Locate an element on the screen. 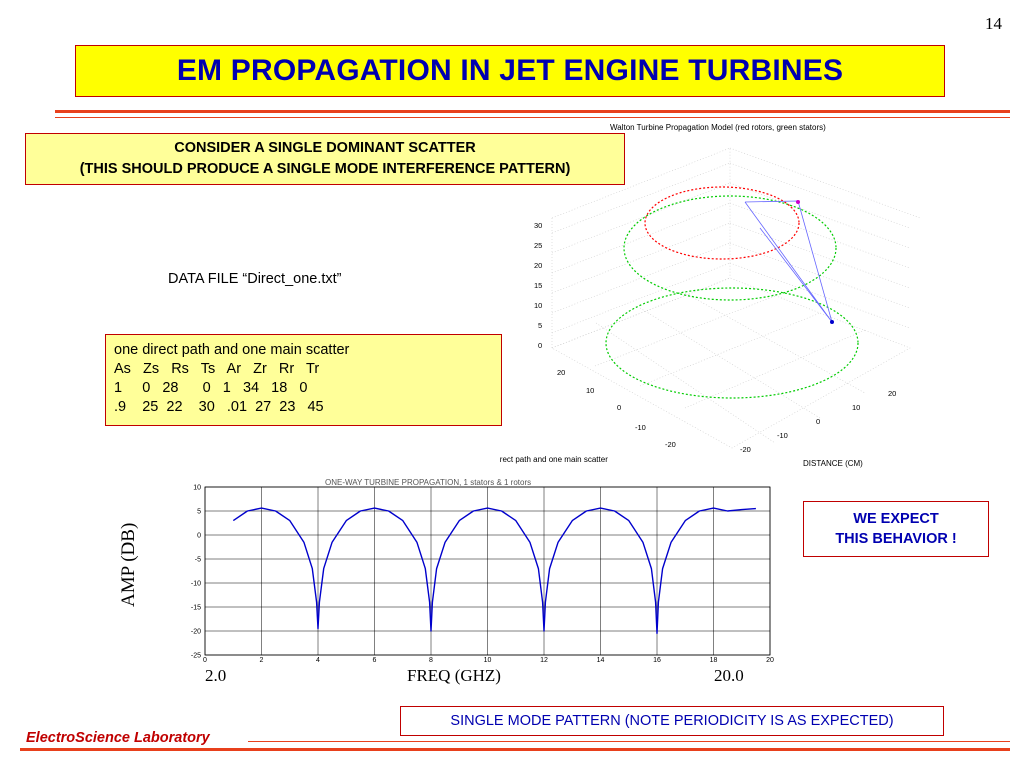  z-tick: 10 is located at coordinates (538, 305).